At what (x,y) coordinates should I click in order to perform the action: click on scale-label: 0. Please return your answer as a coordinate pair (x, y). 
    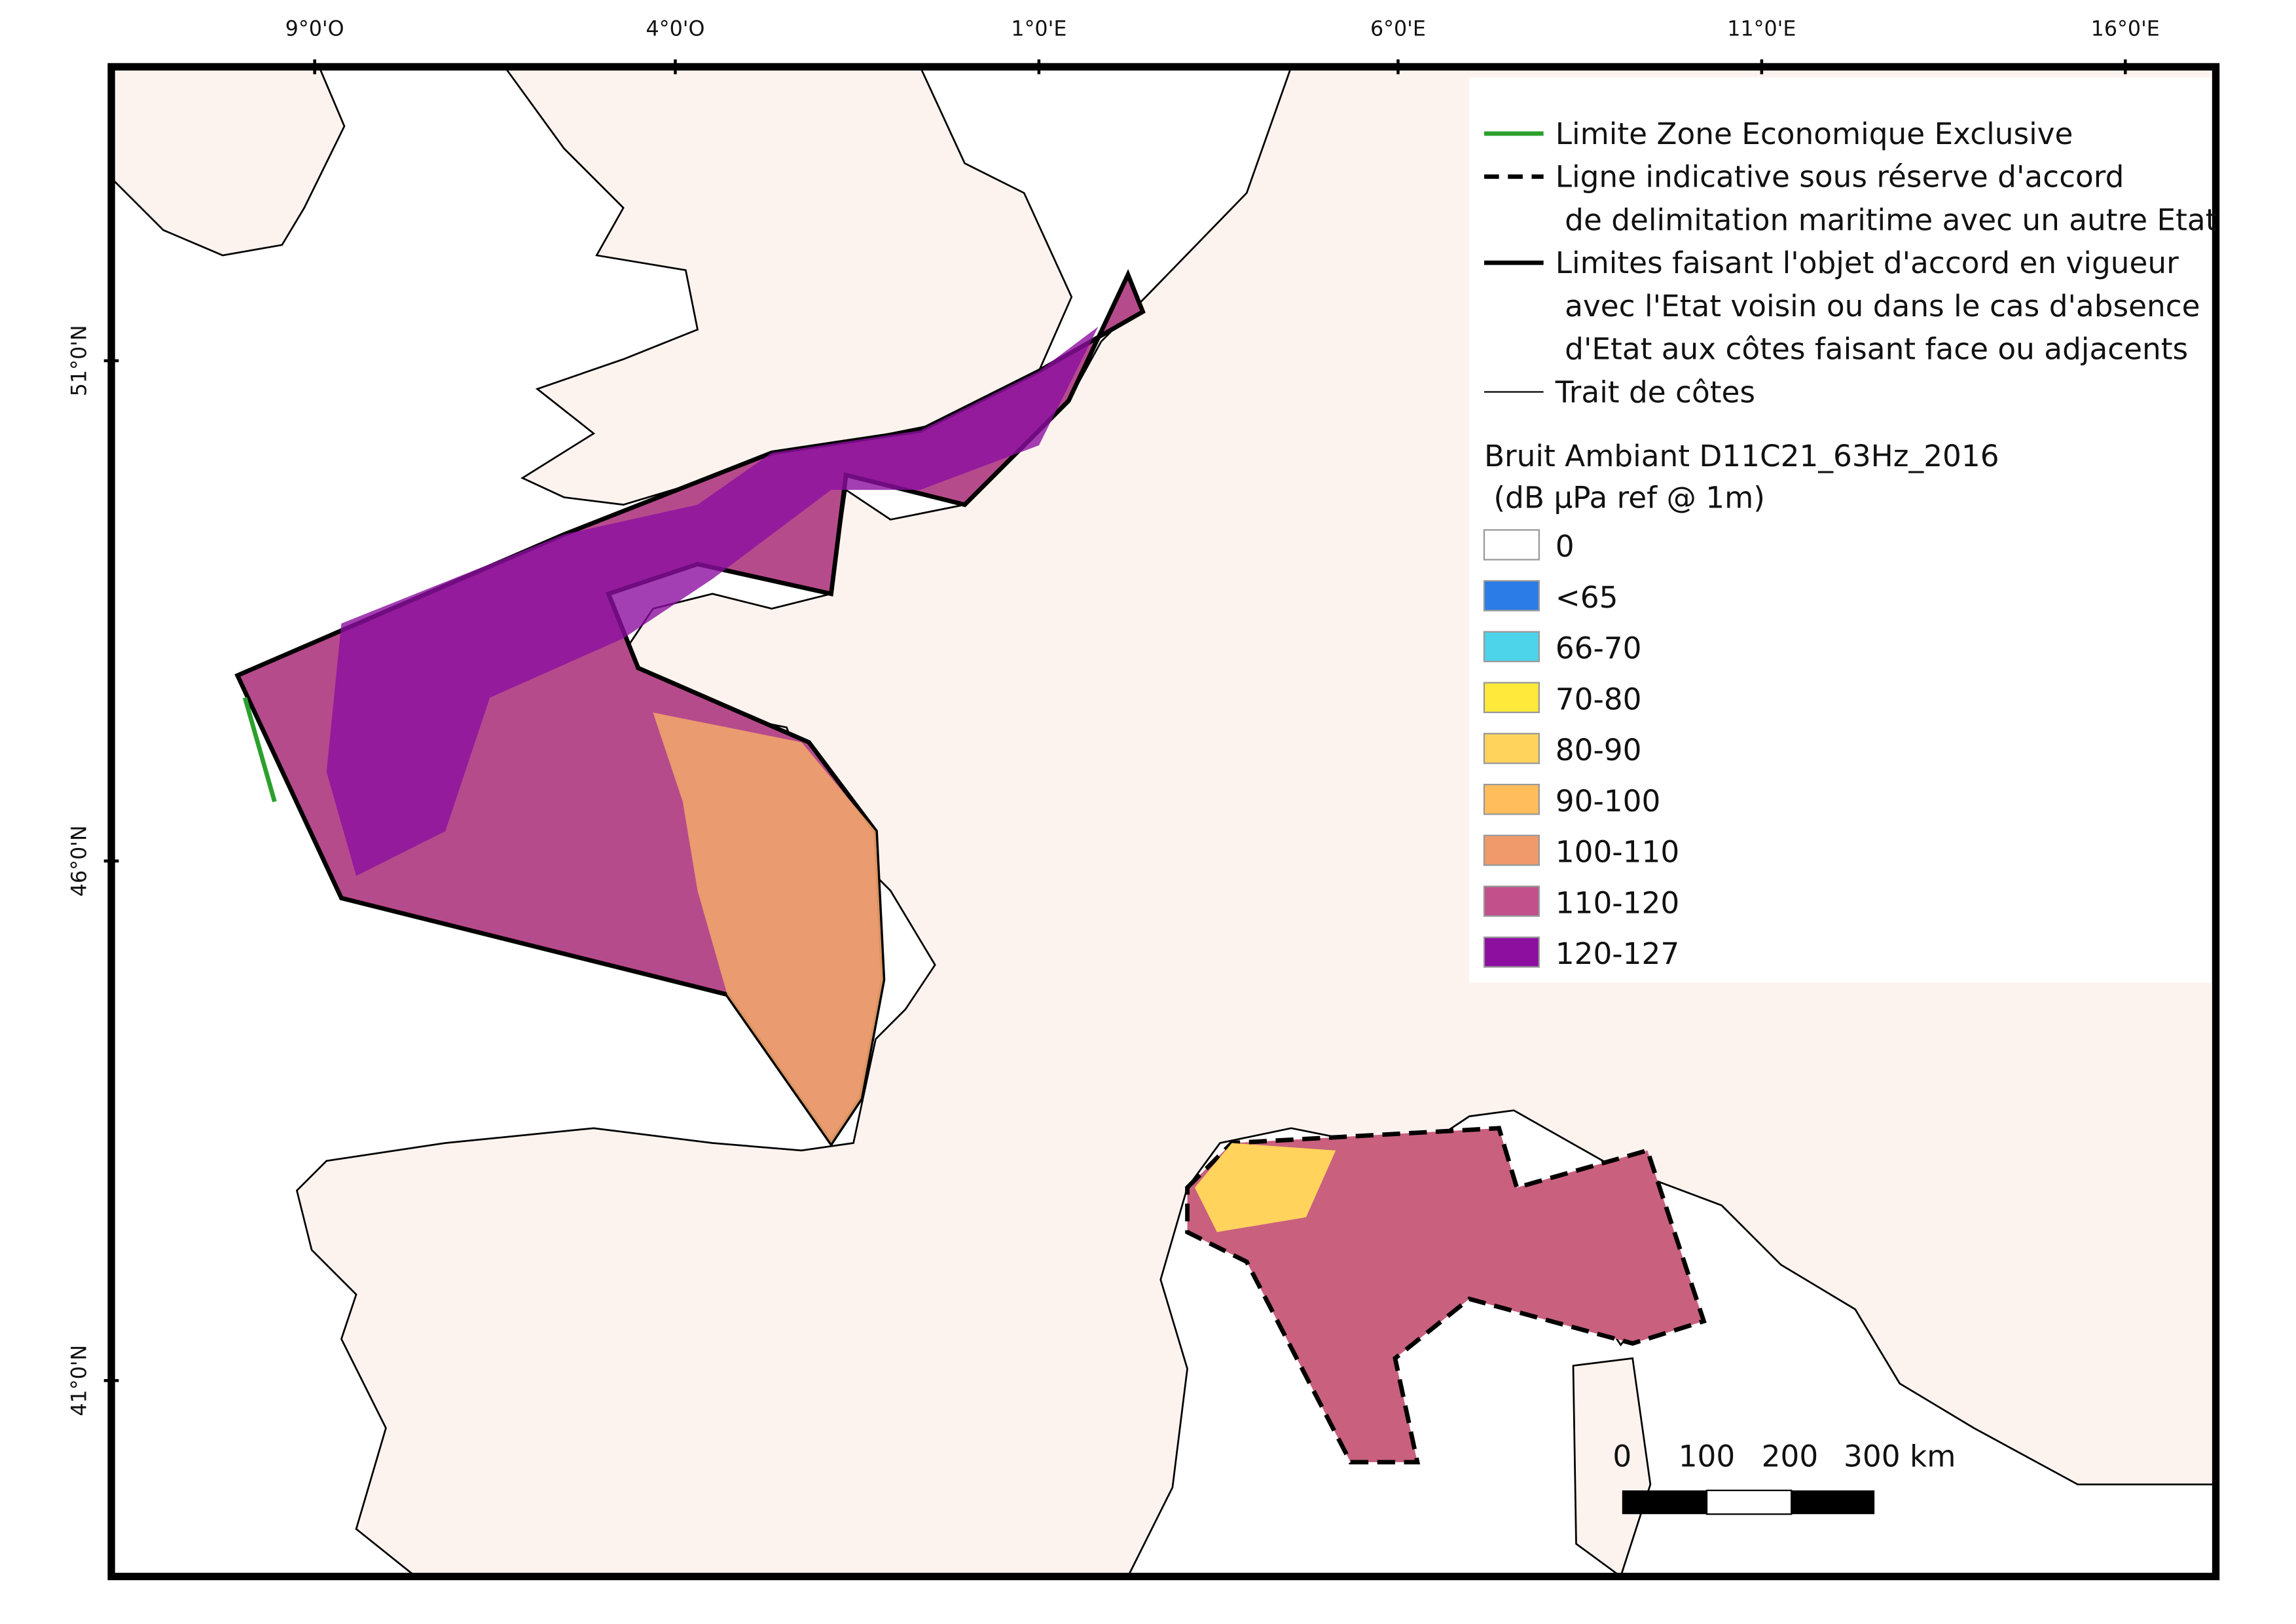
    Looking at the image, I should click on (1622, 1456).